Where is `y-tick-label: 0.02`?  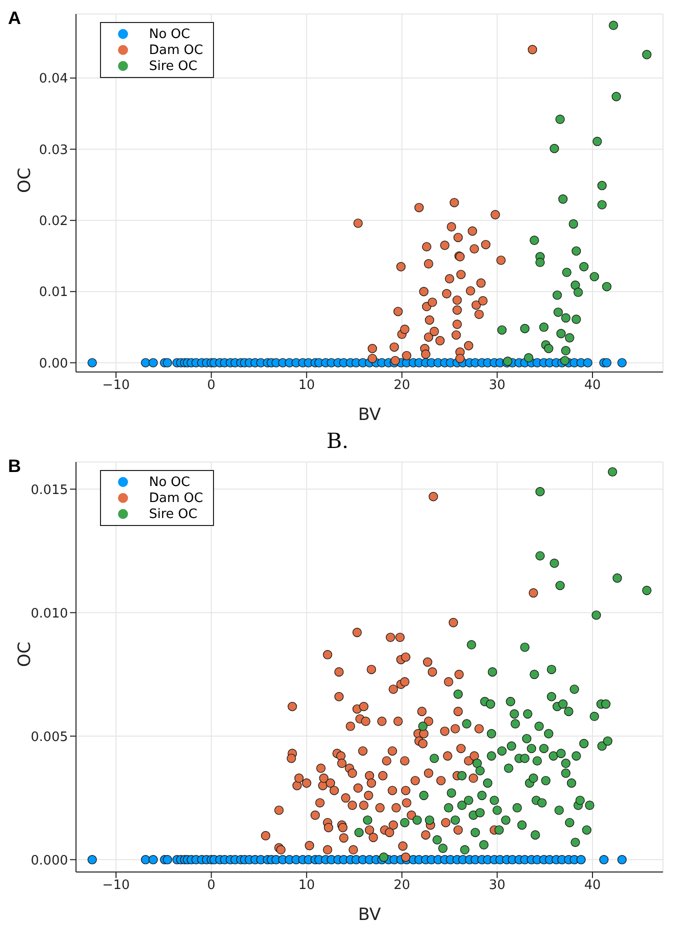 y-tick-label: 0.02 is located at coordinates (53, 222).